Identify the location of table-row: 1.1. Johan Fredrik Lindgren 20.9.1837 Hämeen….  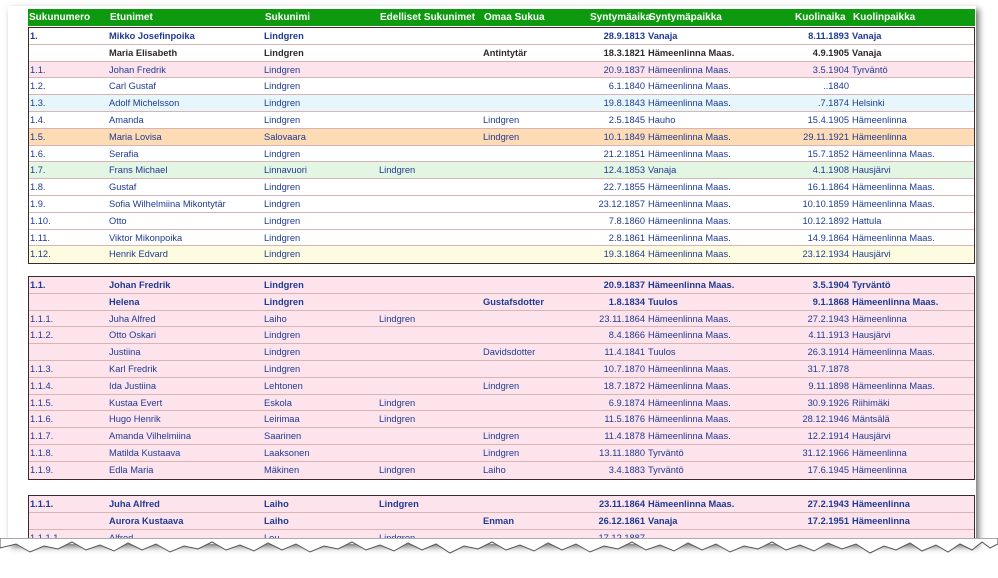
(501, 70).